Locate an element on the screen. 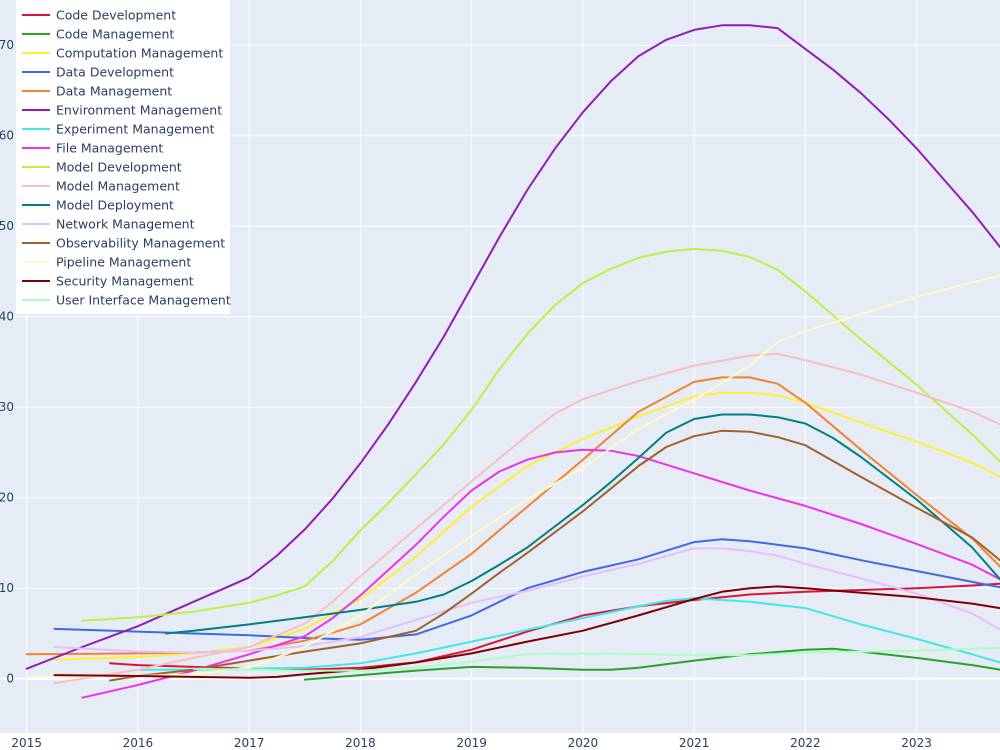  legend-item: Code Management is located at coordinates (98, 34).